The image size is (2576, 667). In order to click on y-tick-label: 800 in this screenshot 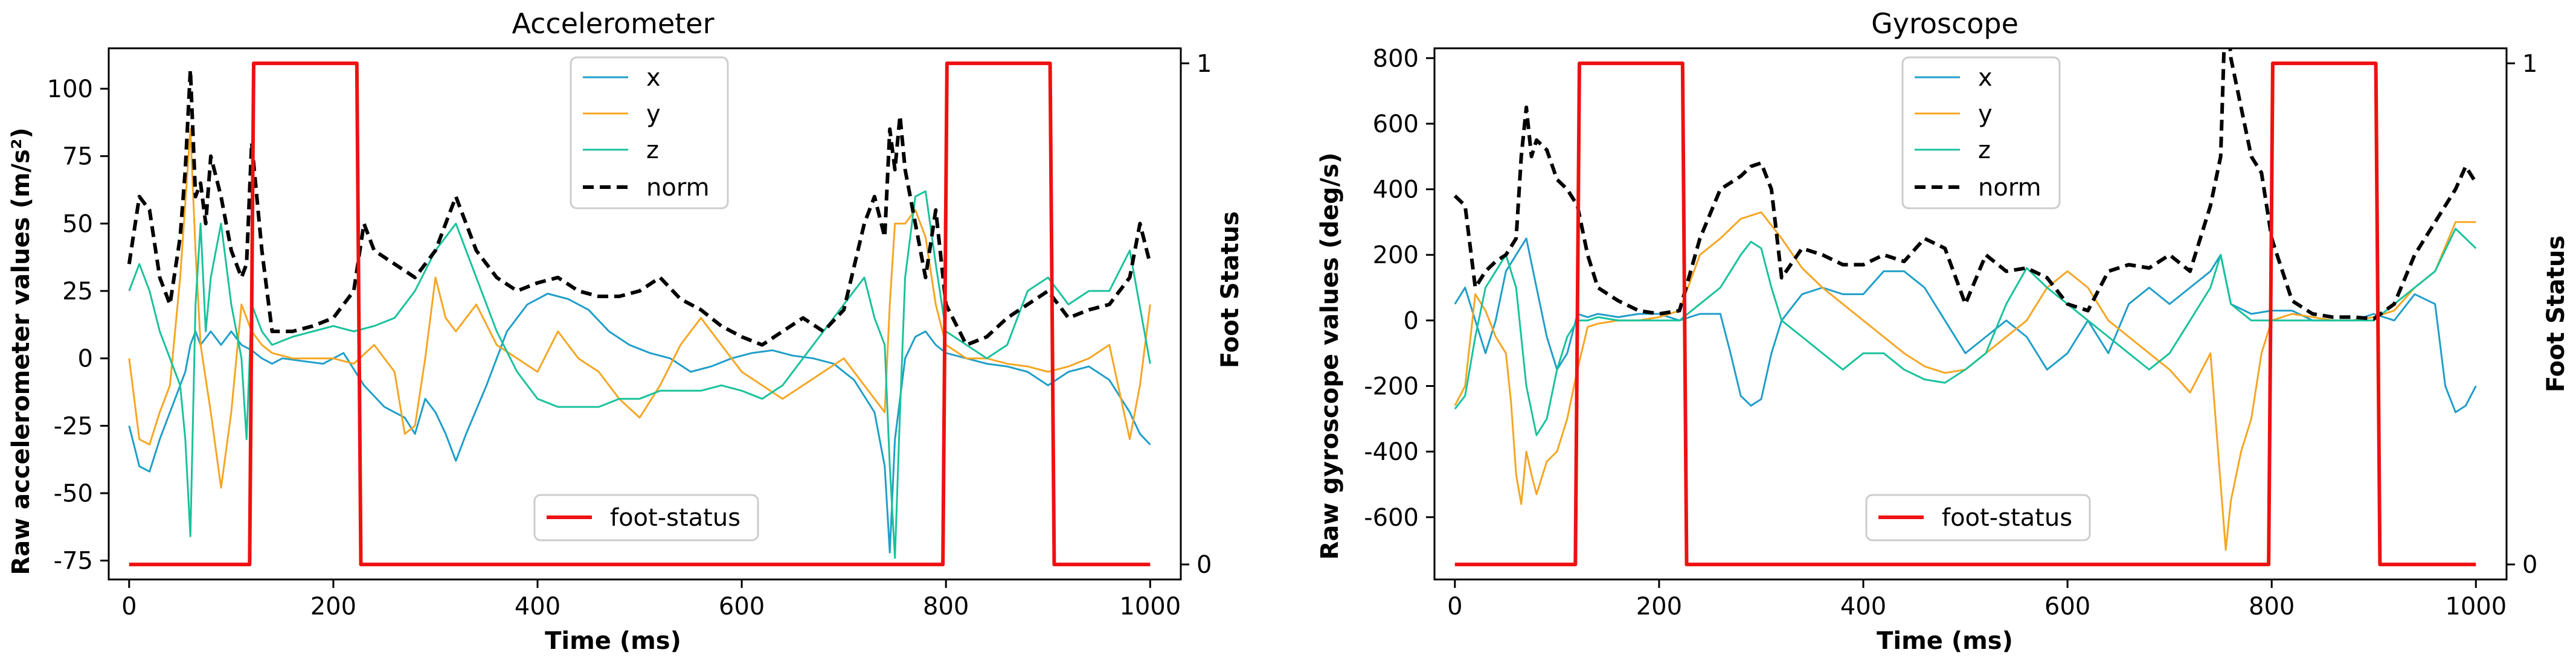, I will do `click(1396, 58)`.